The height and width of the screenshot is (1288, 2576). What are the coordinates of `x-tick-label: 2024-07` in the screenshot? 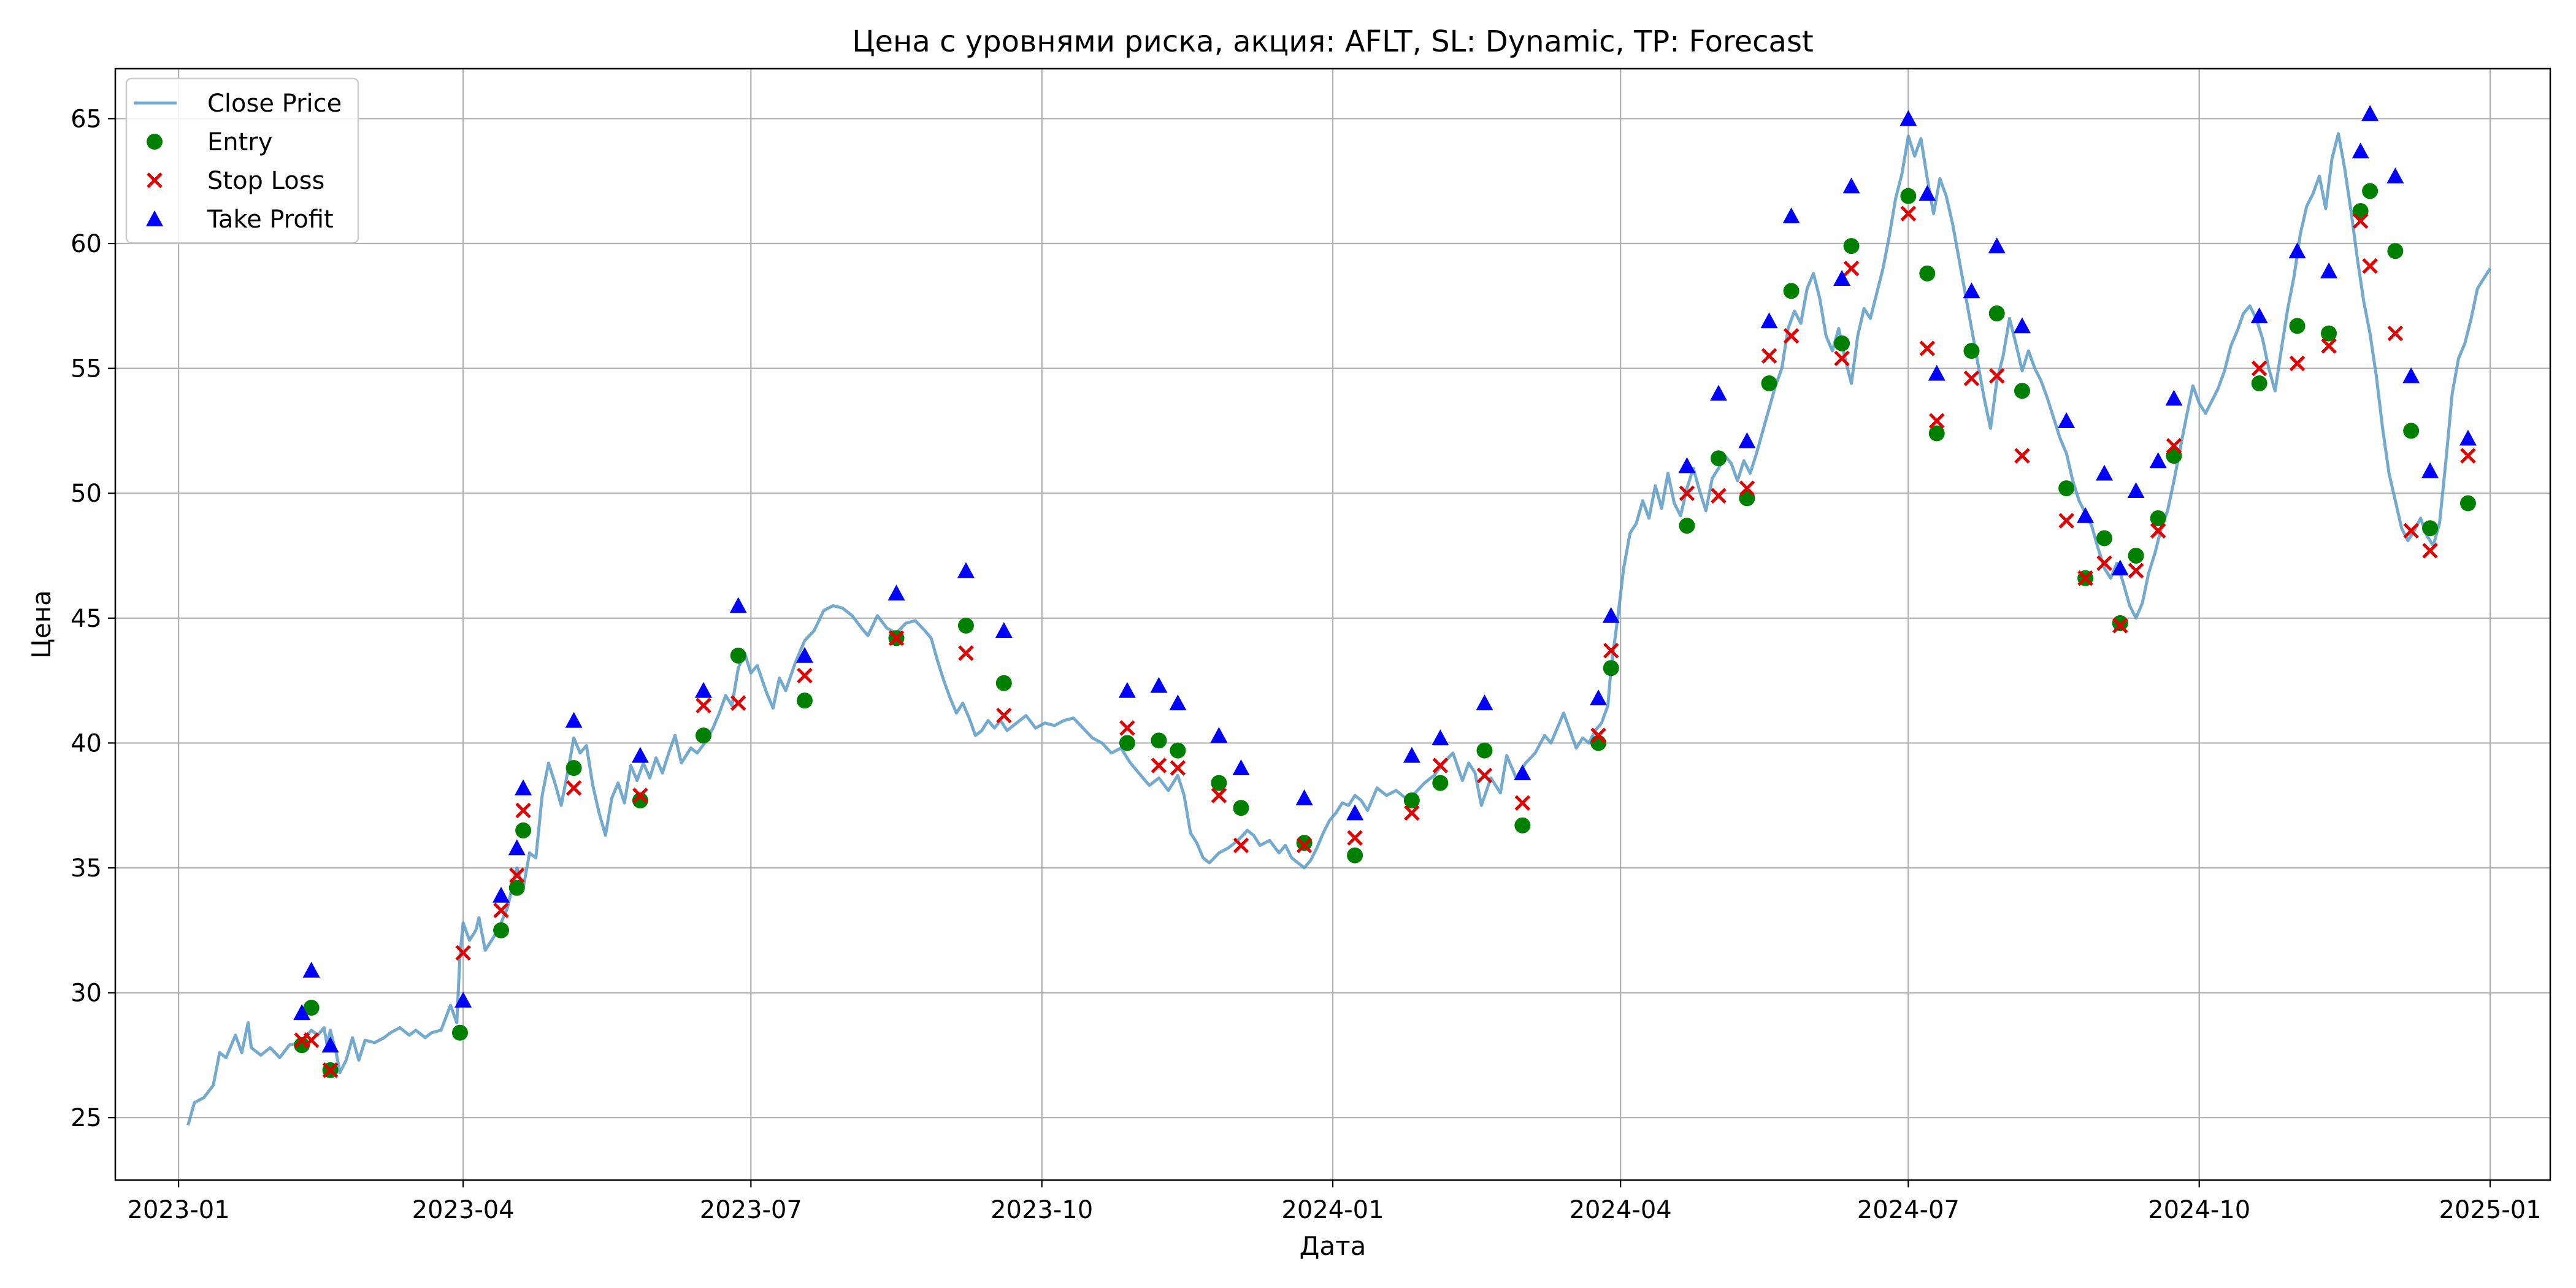 It's located at (1908, 1210).